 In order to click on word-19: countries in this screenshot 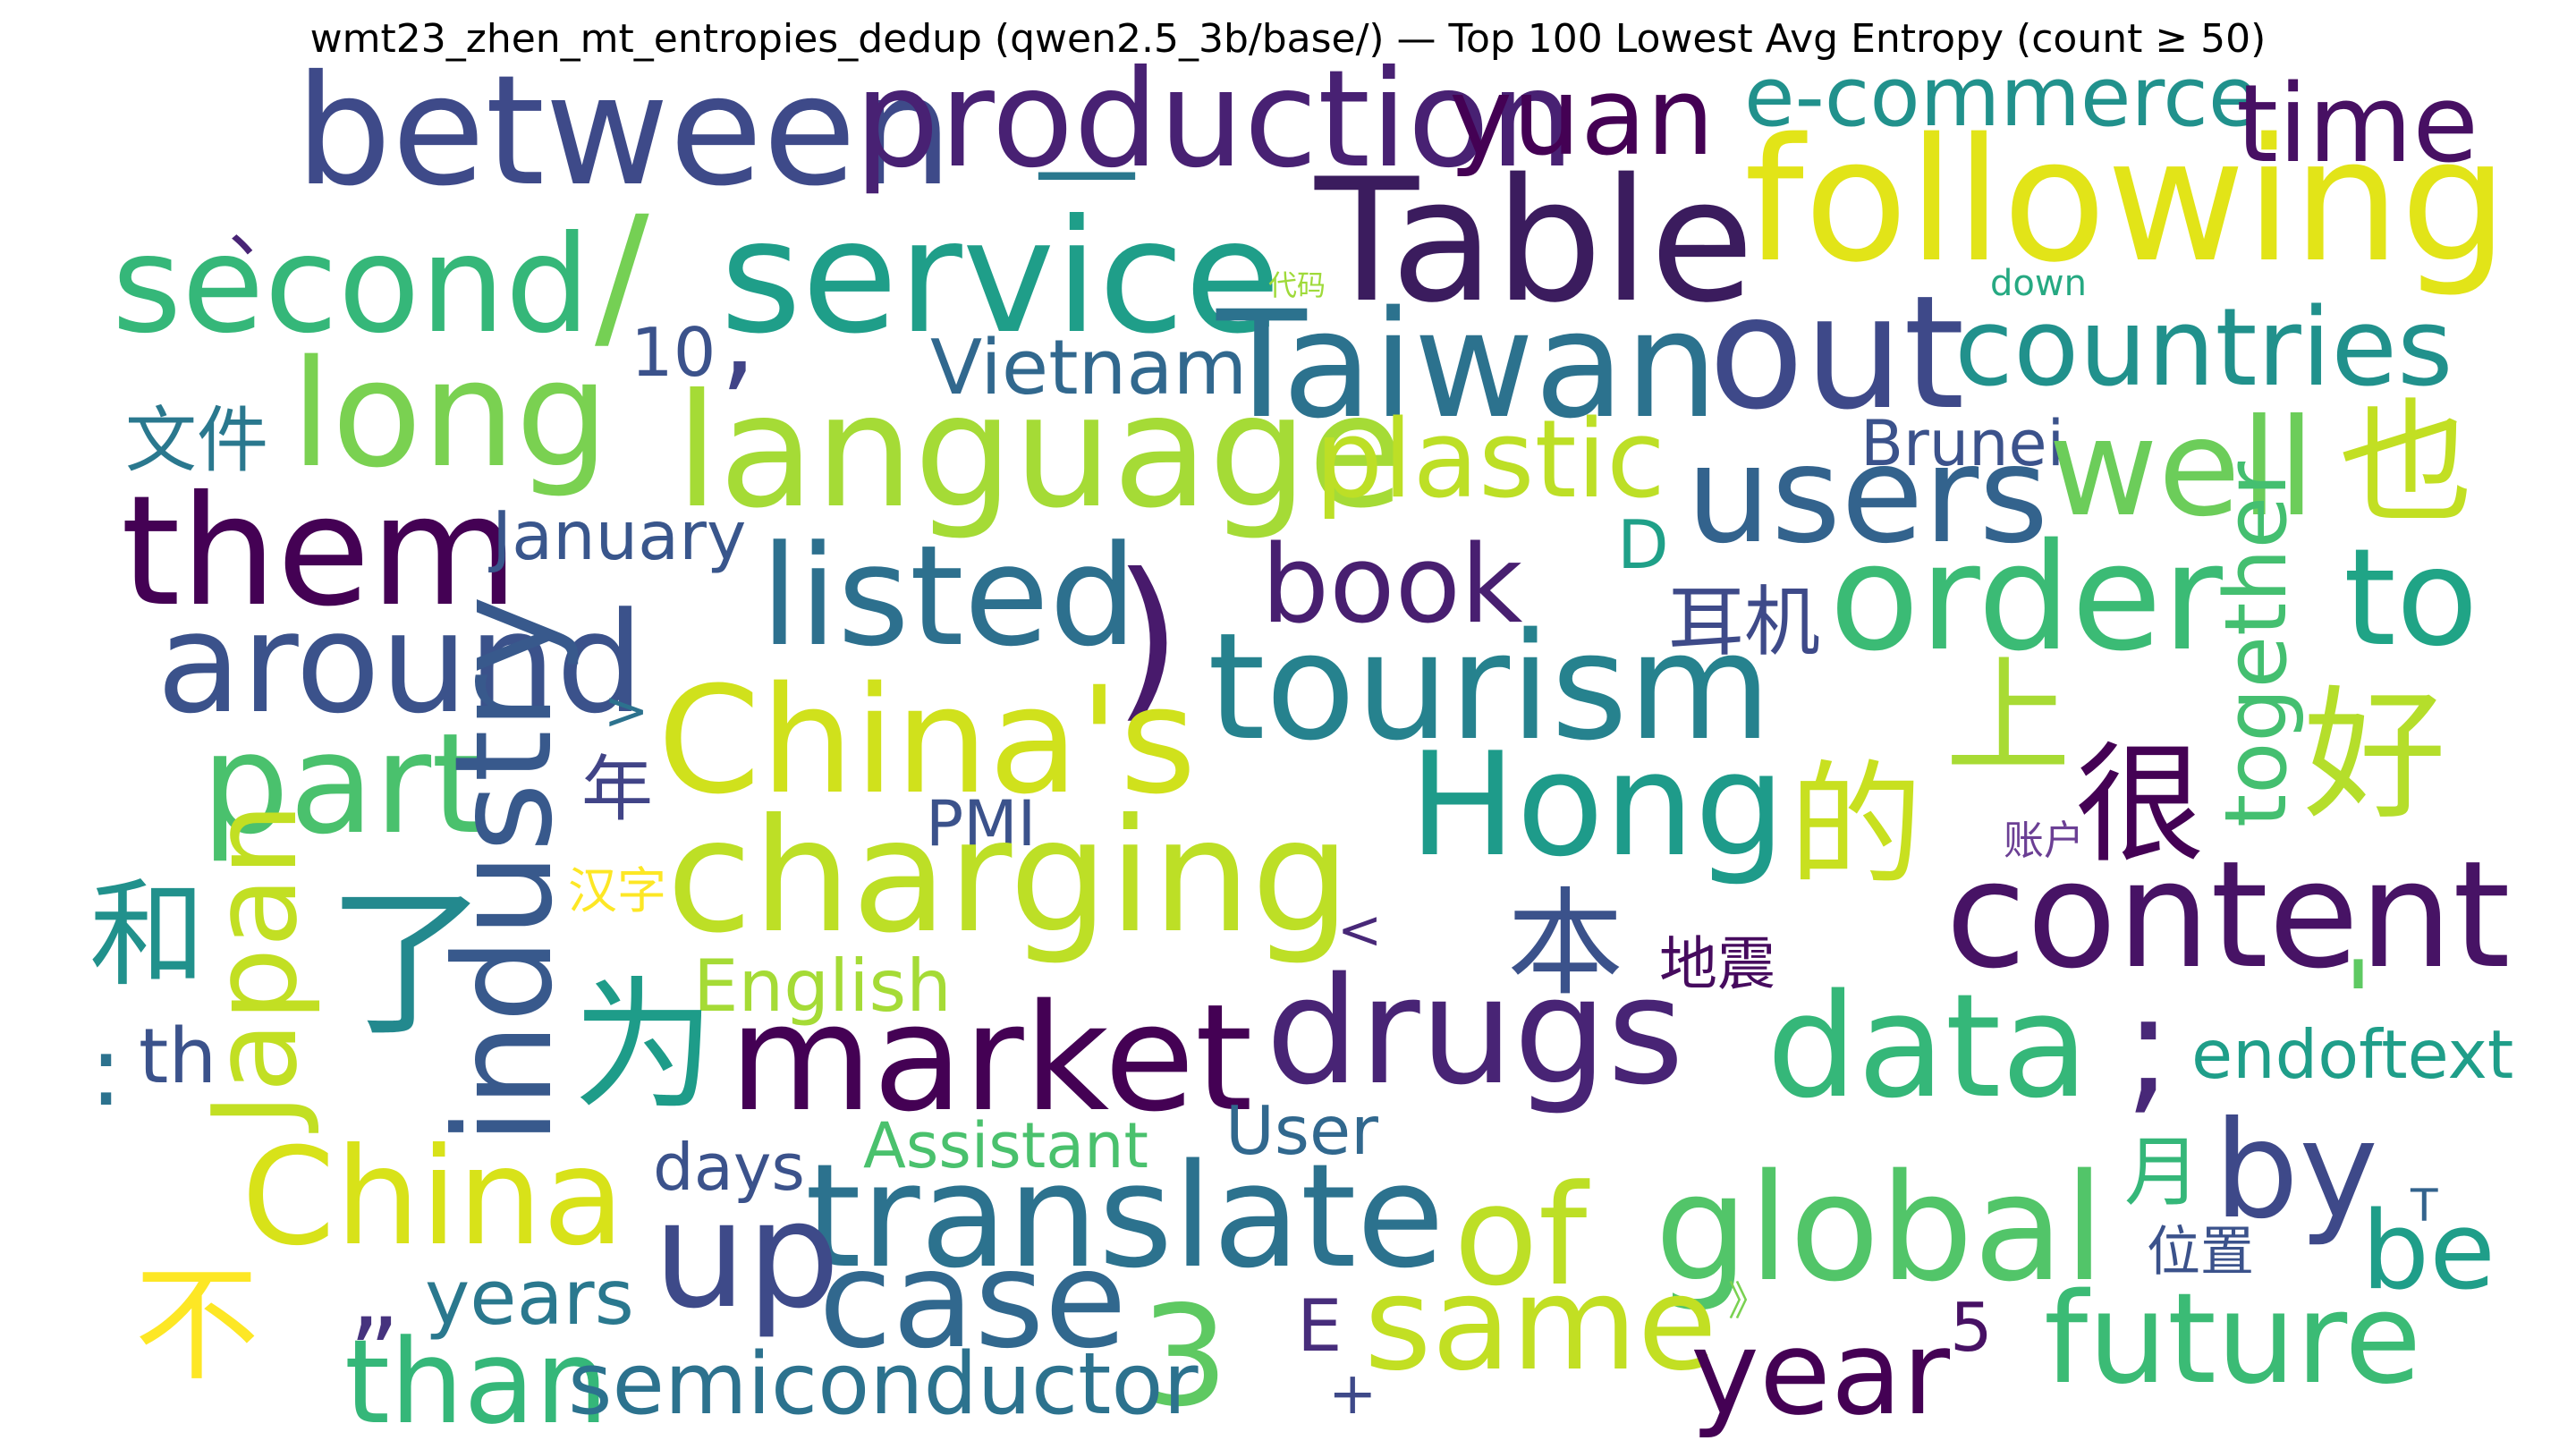, I will do `click(2203, 348)`.